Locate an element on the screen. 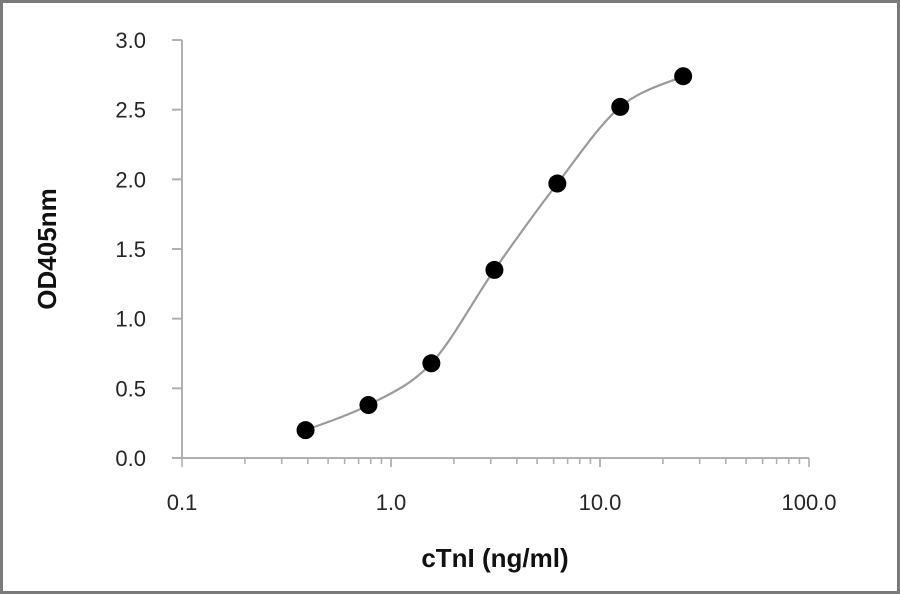 This screenshot has height=594, width=900. y-tick-label: 2.5 is located at coordinates (130, 110).